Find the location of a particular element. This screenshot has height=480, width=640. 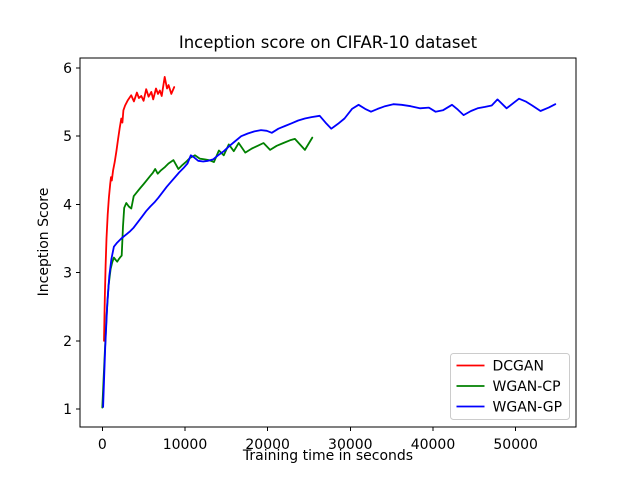

x-tick-label: 40000 is located at coordinates (433, 445).